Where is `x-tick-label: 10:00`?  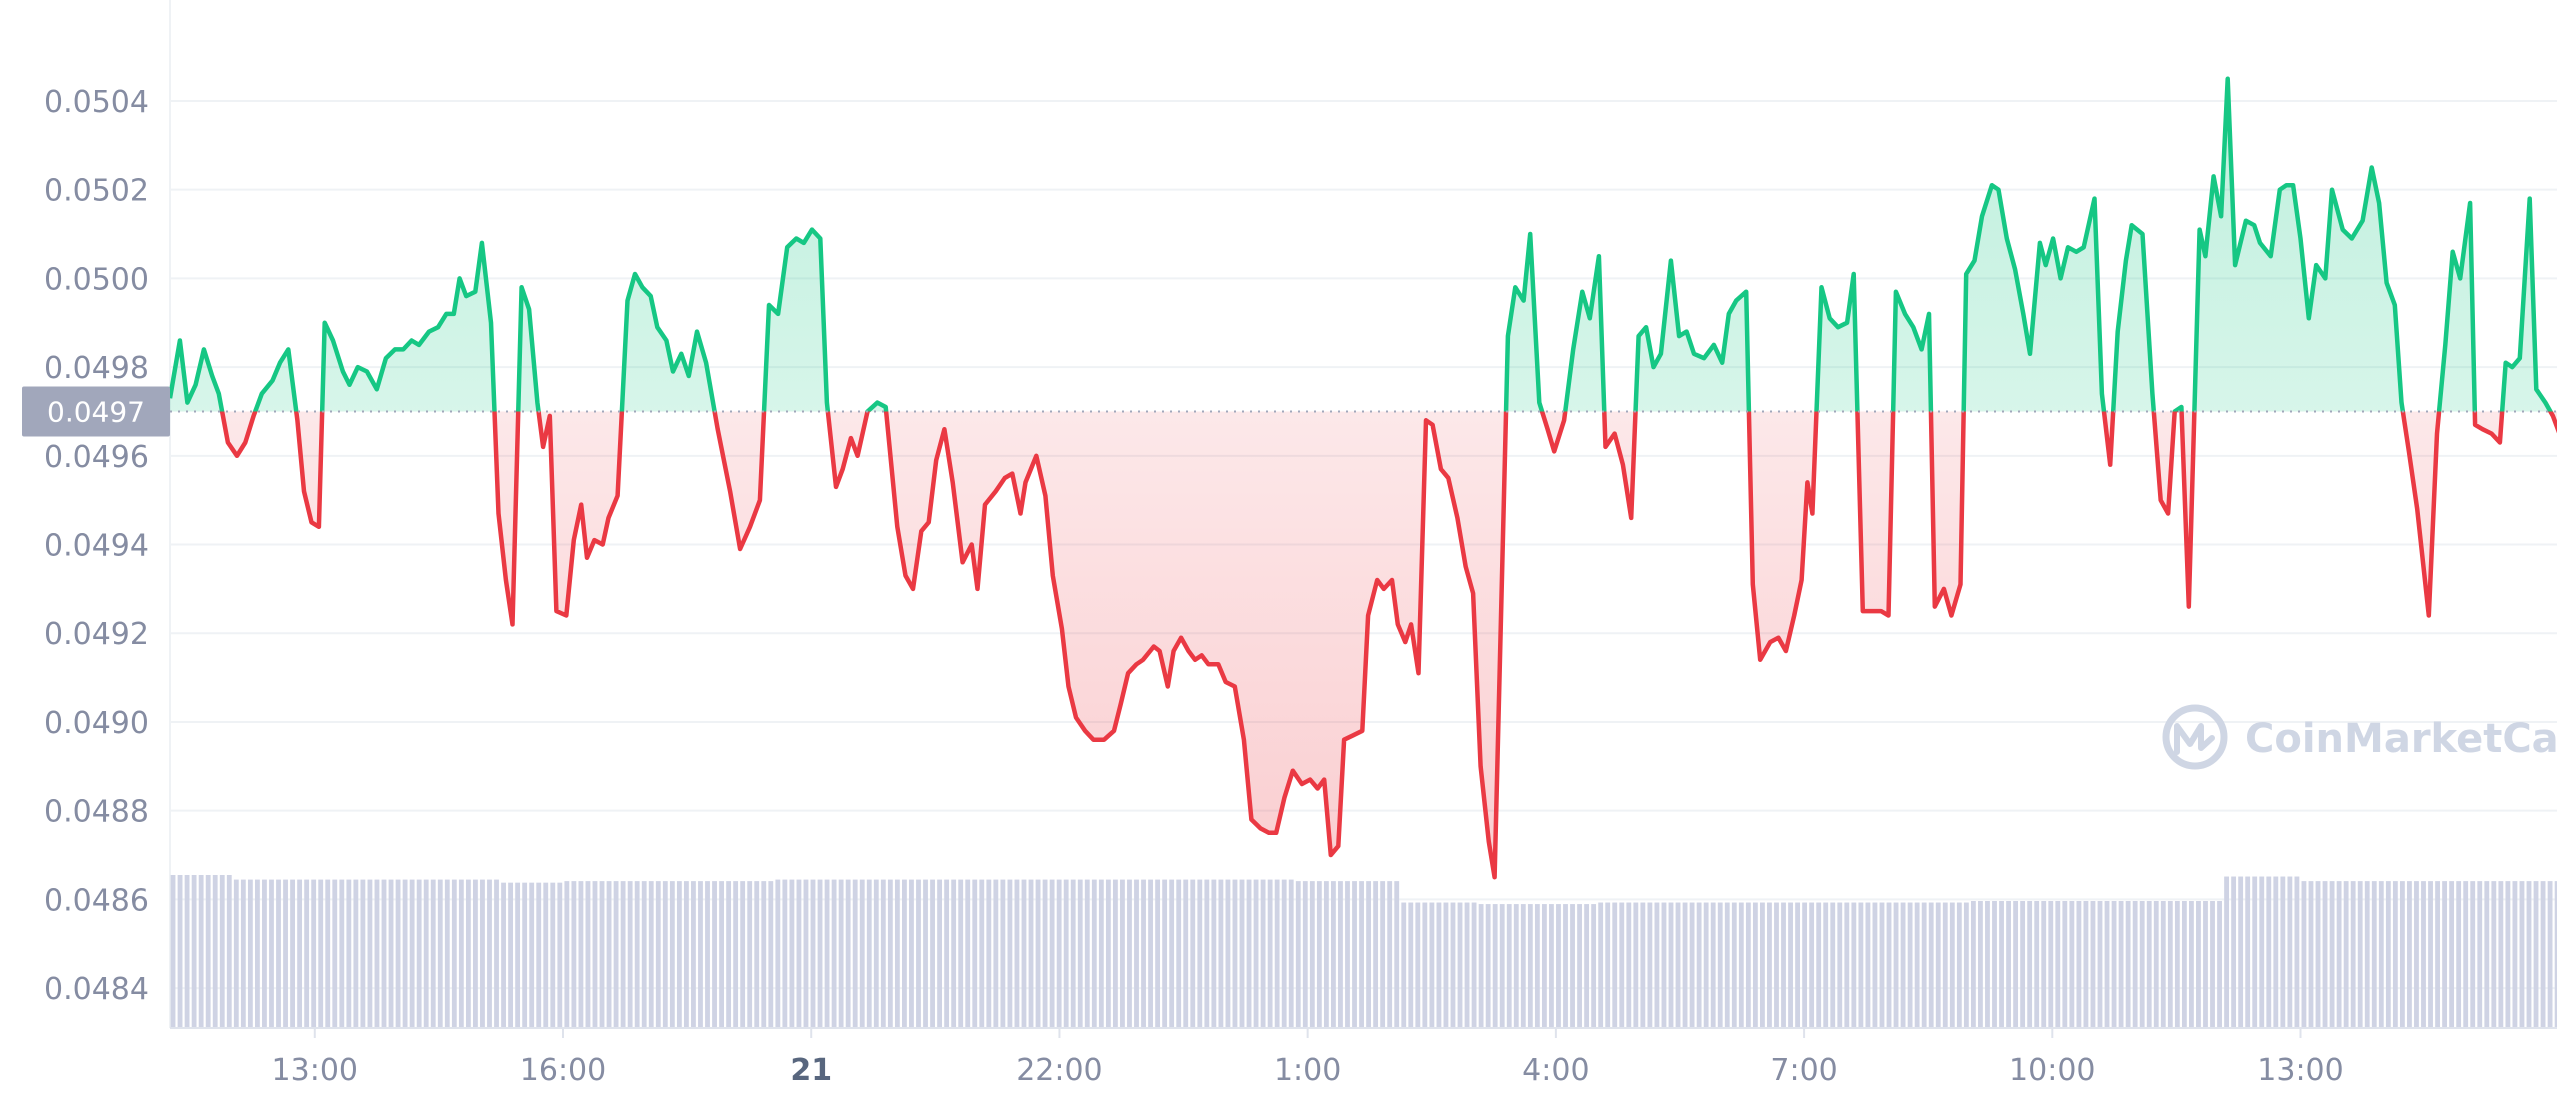
x-tick-label: 10:00 is located at coordinates (2052, 1070).